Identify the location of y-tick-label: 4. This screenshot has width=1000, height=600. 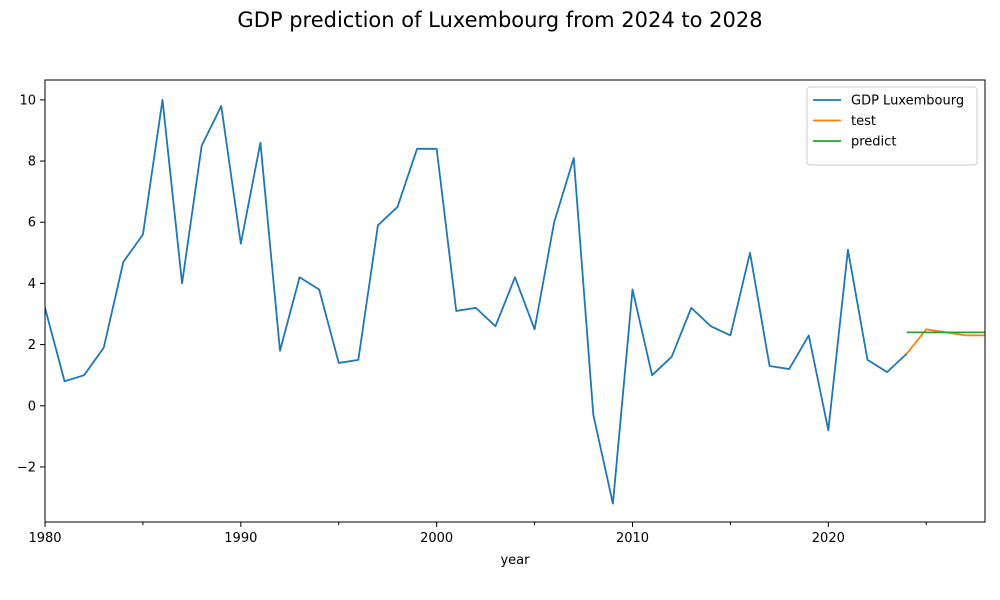
(32, 284).